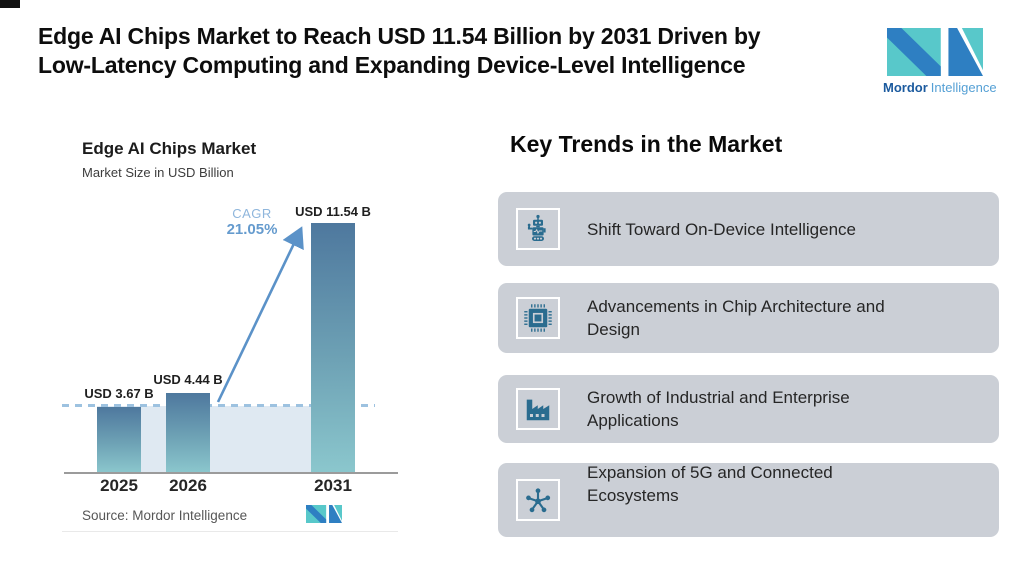  Describe the element at coordinates (158, 172) in the screenshot. I see `chart-subtitle: Market Size in USD Billion` at that location.